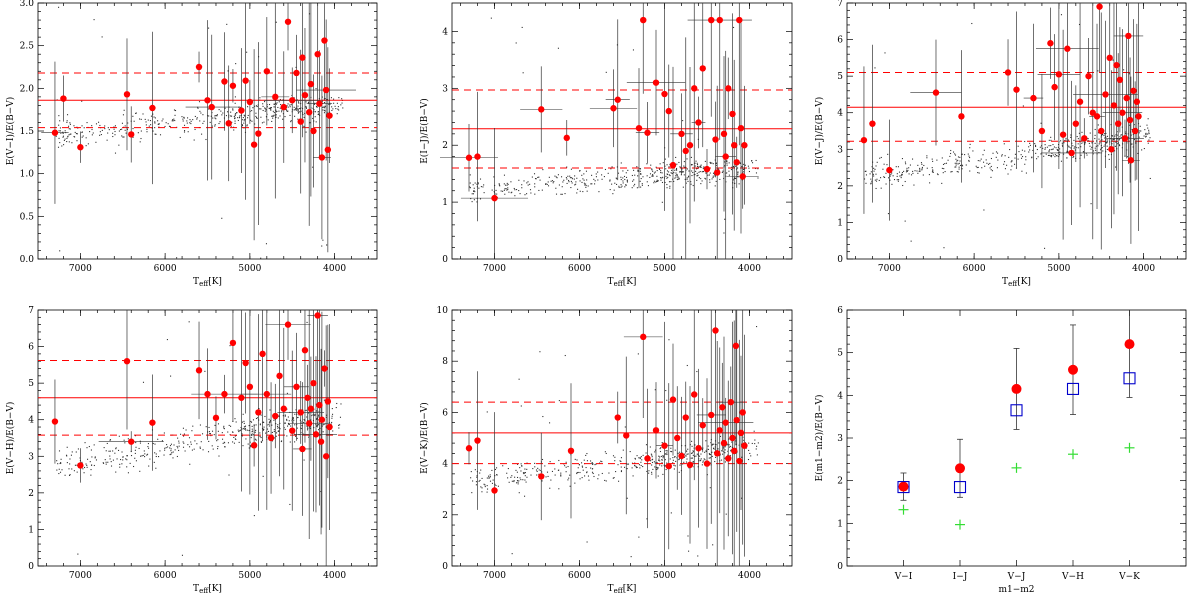 The height and width of the screenshot is (595, 1200). I want to click on y-tick-label: 2, so click(31, 494).